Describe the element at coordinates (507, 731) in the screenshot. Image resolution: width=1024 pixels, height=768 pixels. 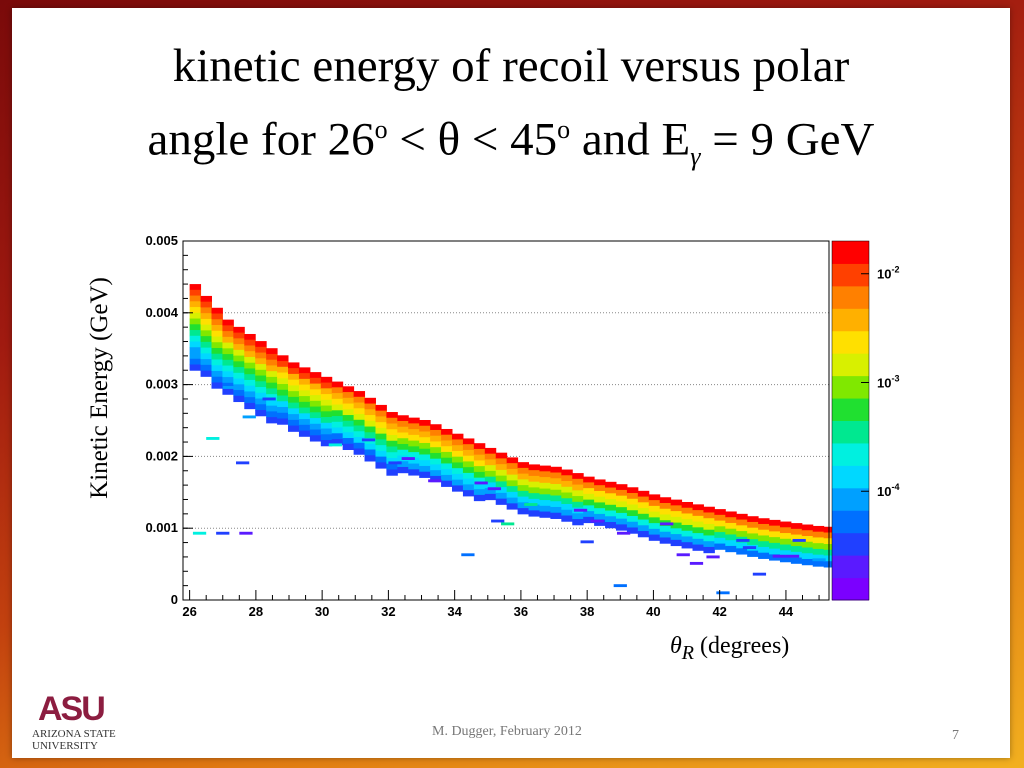
I see `footer-text: M. Dugger, February 2012` at that location.